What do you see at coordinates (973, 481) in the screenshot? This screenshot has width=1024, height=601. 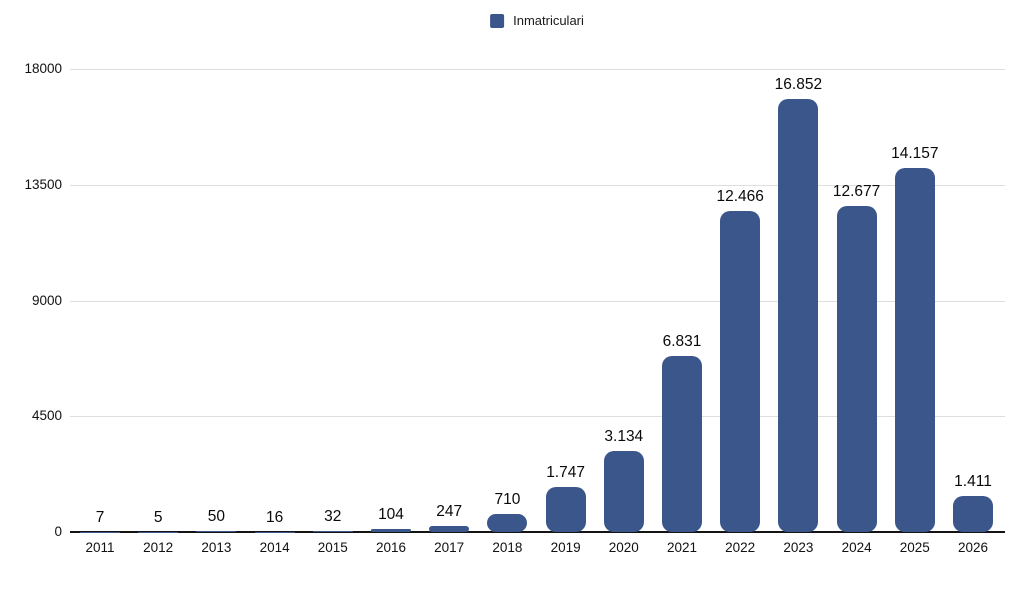 I see `bar-value-label: 1.411` at bounding box center [973, 481].